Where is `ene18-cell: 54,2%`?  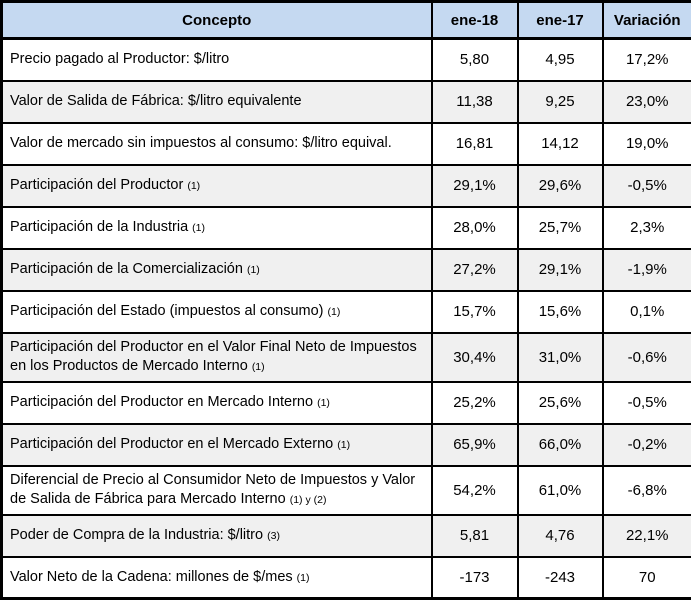 ene18-cell: 54,2% is located at coordinates (474, 490).